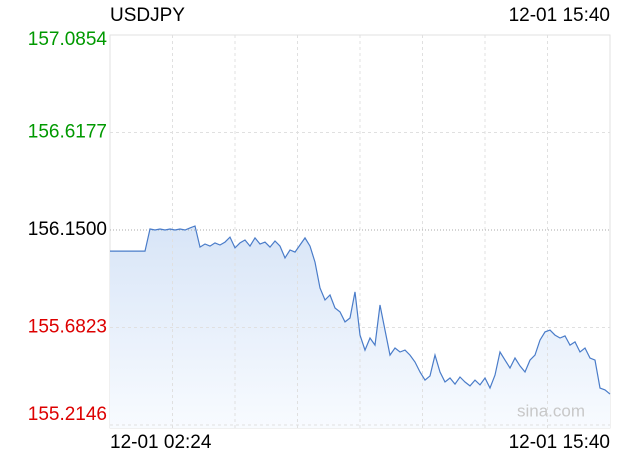  I want to click on y-tick-label: 155.6823, so click(67, 327).